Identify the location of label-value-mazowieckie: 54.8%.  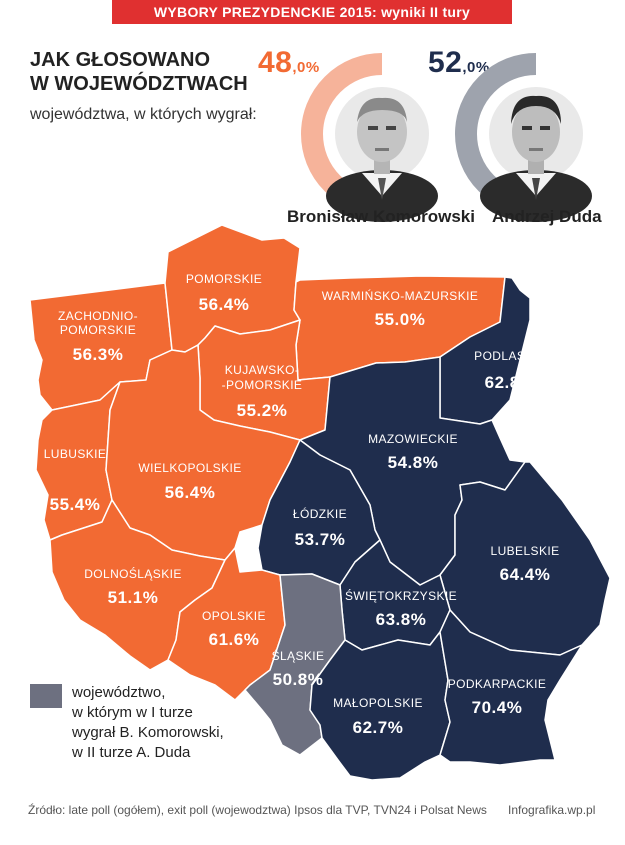
(413, 462).